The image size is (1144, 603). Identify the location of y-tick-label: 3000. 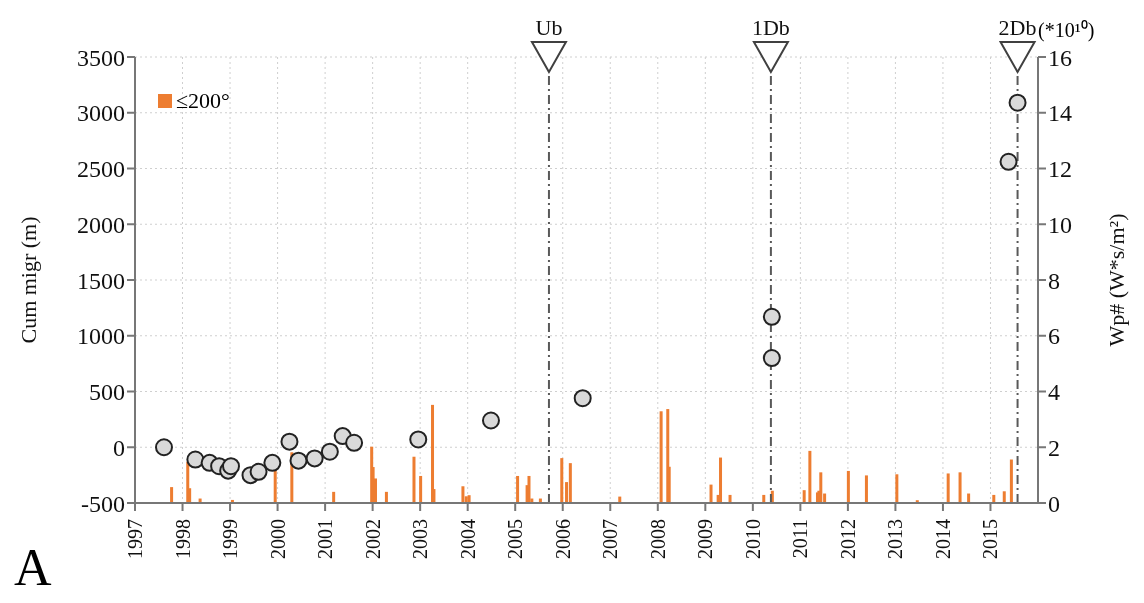
(101, 113).